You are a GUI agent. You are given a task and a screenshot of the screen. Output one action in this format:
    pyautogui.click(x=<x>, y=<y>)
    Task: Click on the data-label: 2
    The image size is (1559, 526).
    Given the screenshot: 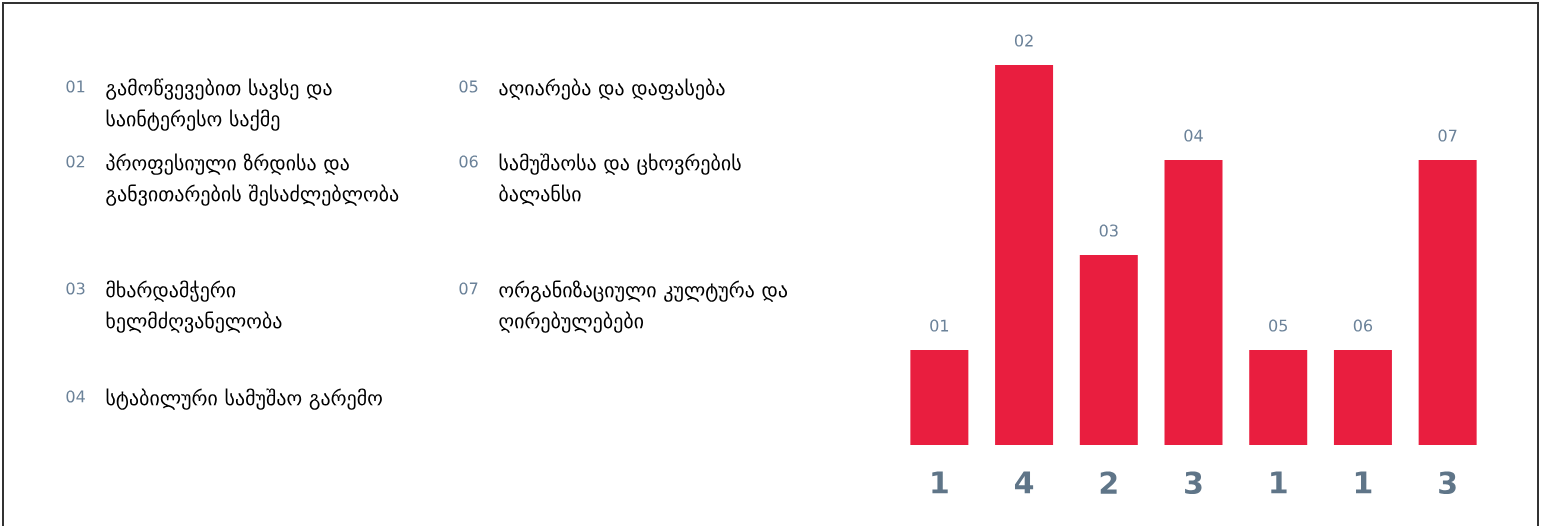 What is the action you would take?
    pyautogui.click(x=1108, y=482)
    